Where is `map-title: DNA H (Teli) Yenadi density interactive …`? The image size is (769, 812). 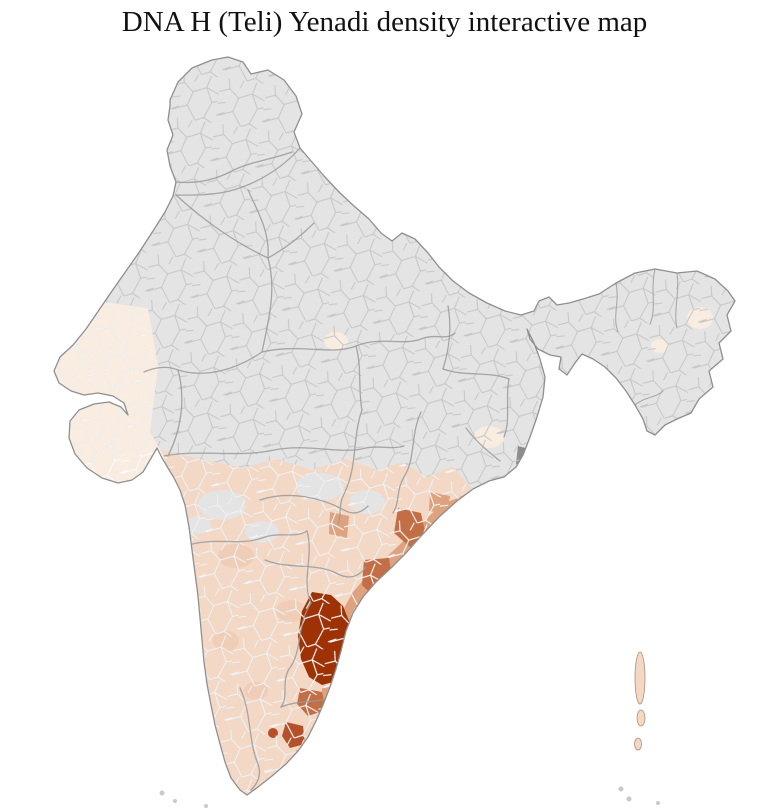
map-title: DNA H (Teli) Yenadi density interactive … is located at coordinates (384, 22).